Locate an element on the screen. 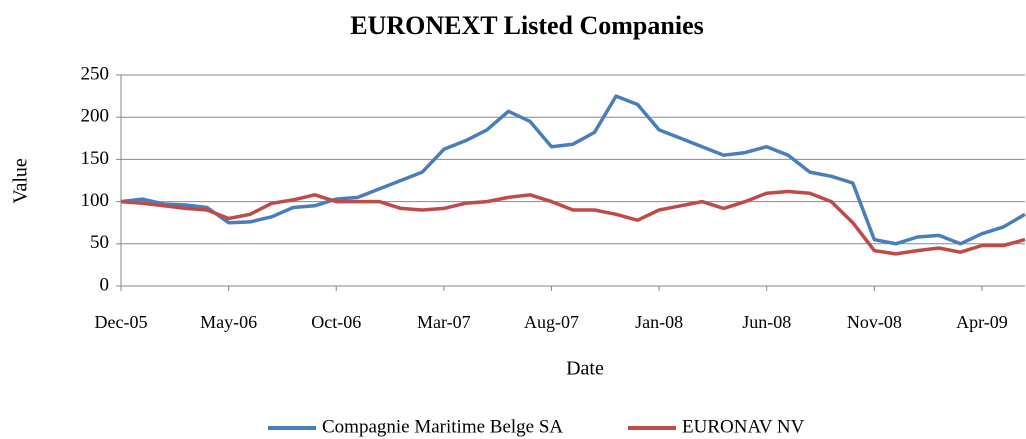 This screenshot has width=1026, height=439. x-tick-label: Jun-08 is located at coordinates (766, 322).